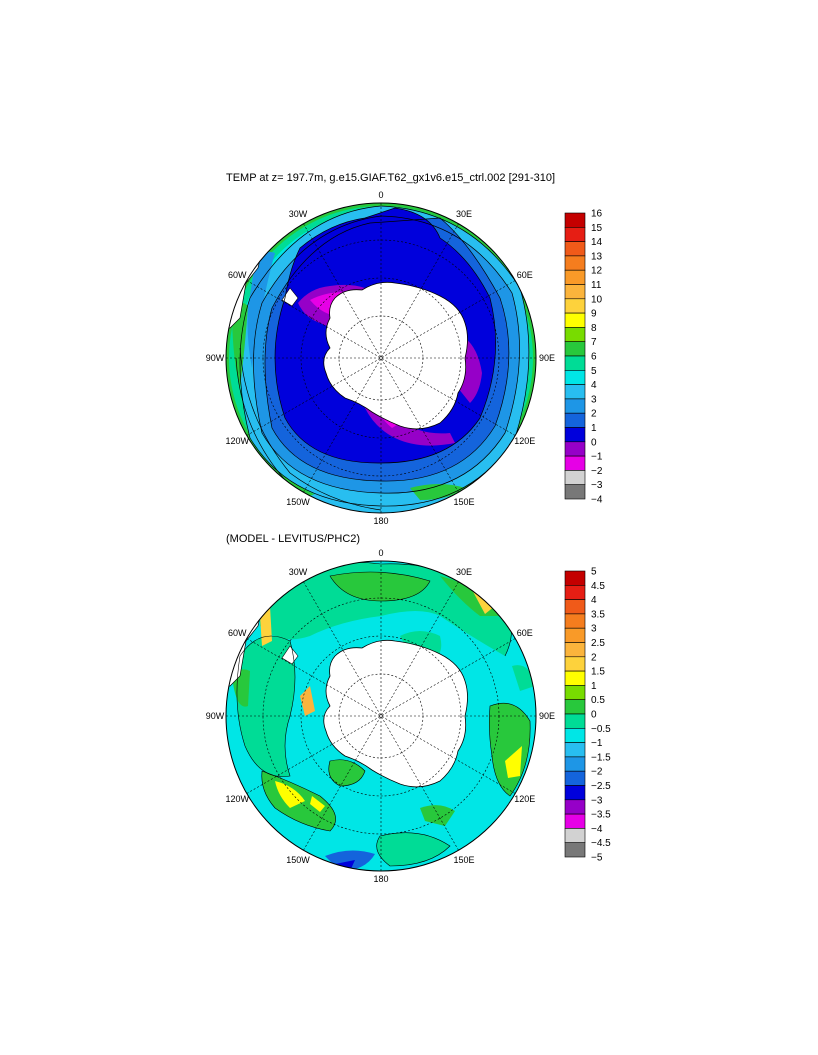 Image resolution: width=818 pixels, height=1055 pixels. I want to click on colorbar-tick-label: 10, so click(597, 299).